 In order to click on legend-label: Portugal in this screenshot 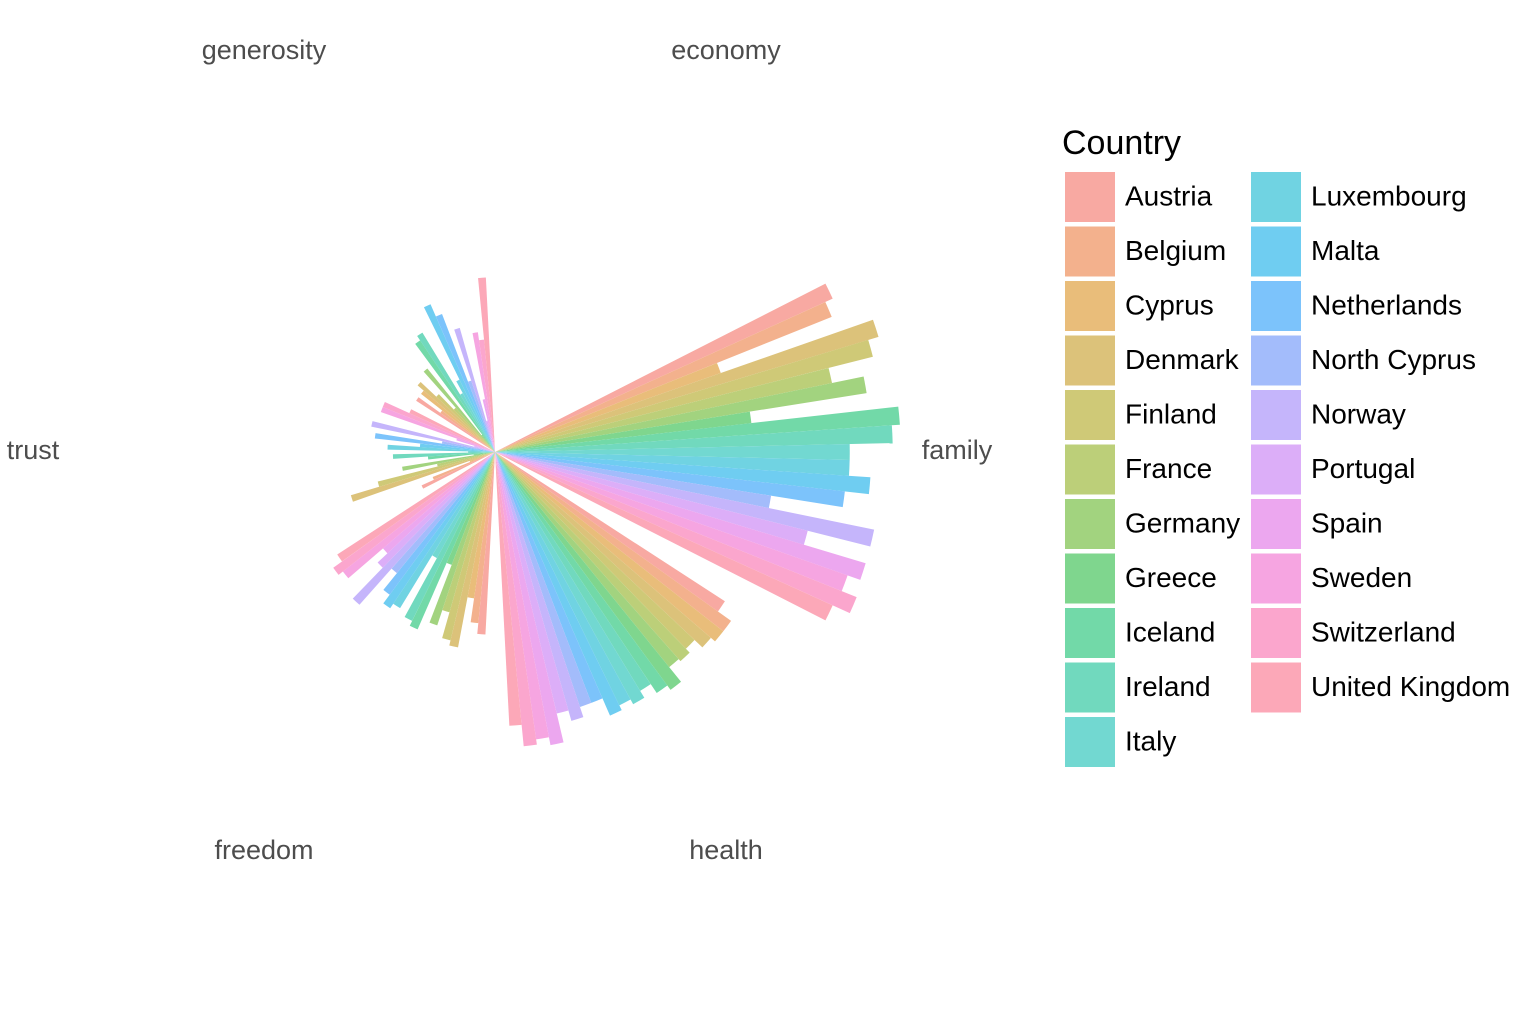, I will do `click(1363, 468)`.